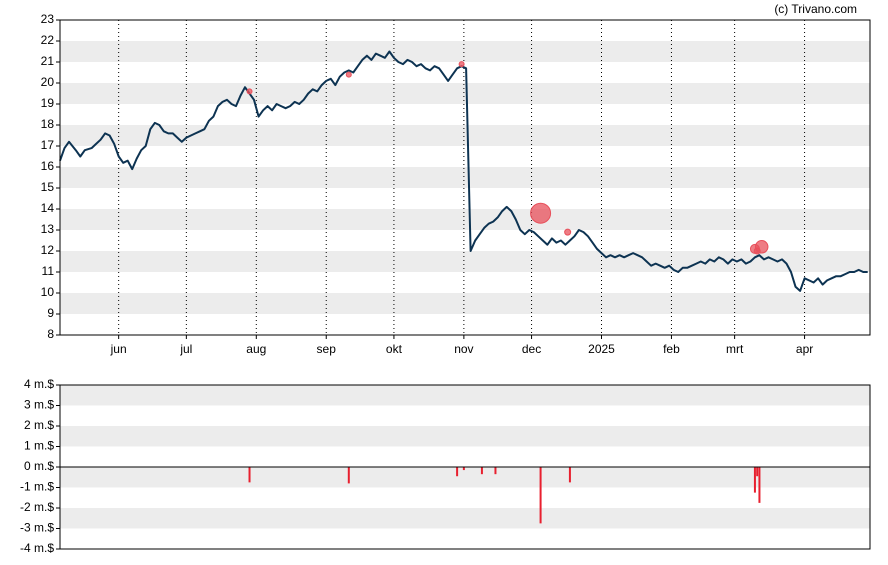 This screenshot has width=888, height=565. What do you see at coordinates (327, 349) in the screenshot?
I see `price-x-tick-label: sep` at bounding box center [327, 349].